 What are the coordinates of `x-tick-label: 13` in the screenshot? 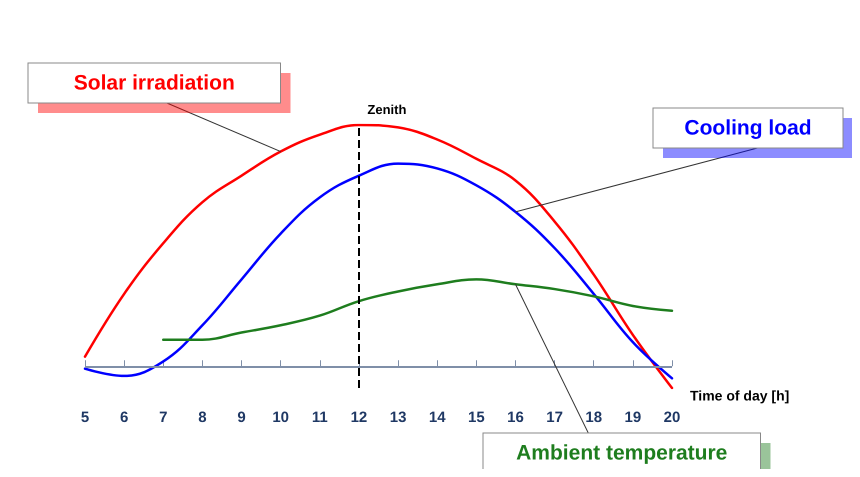 It's located at (398, 417).